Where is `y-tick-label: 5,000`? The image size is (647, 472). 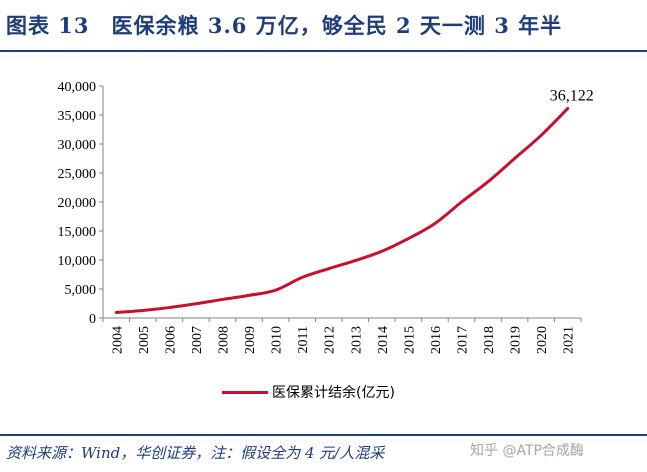
y-tick-label: 5,000 is located at coordinates (81, 290).